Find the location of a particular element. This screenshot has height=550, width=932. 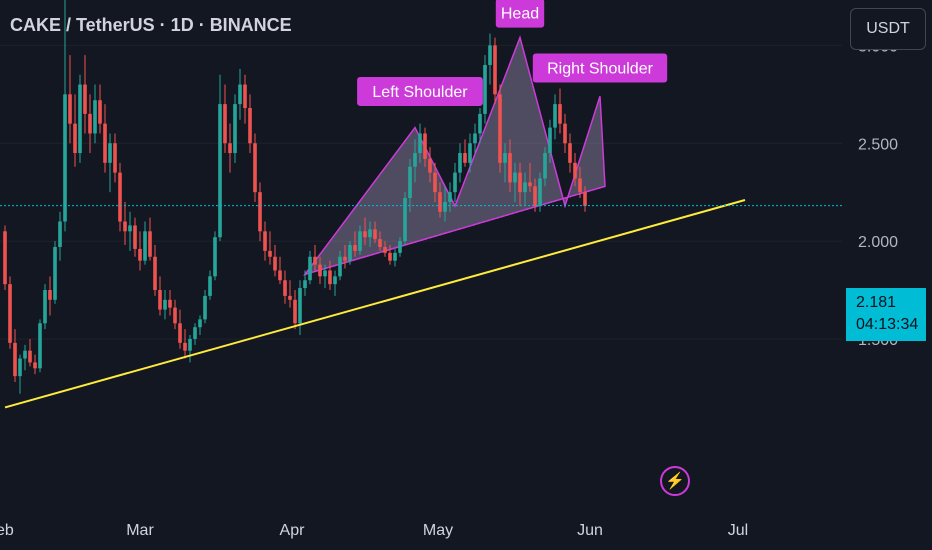

x-tick-label: Apr is located at coordinates (293, 530).